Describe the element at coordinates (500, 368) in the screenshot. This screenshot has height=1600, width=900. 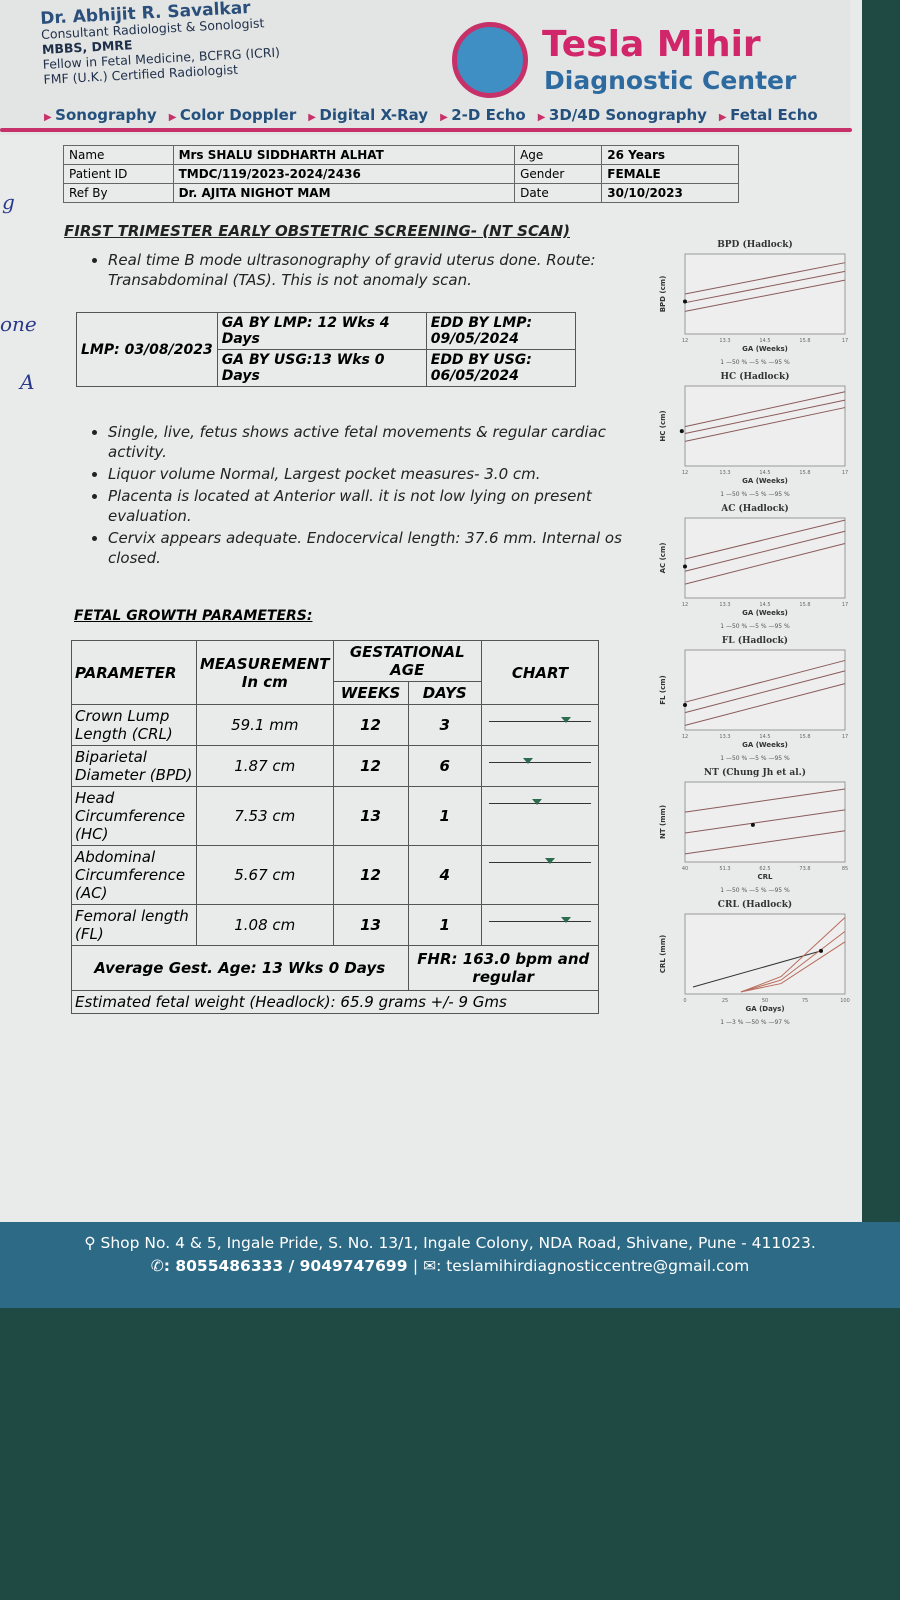
I see `edd-by-usg: EDD BY USG: 06/05/2024` at that location.